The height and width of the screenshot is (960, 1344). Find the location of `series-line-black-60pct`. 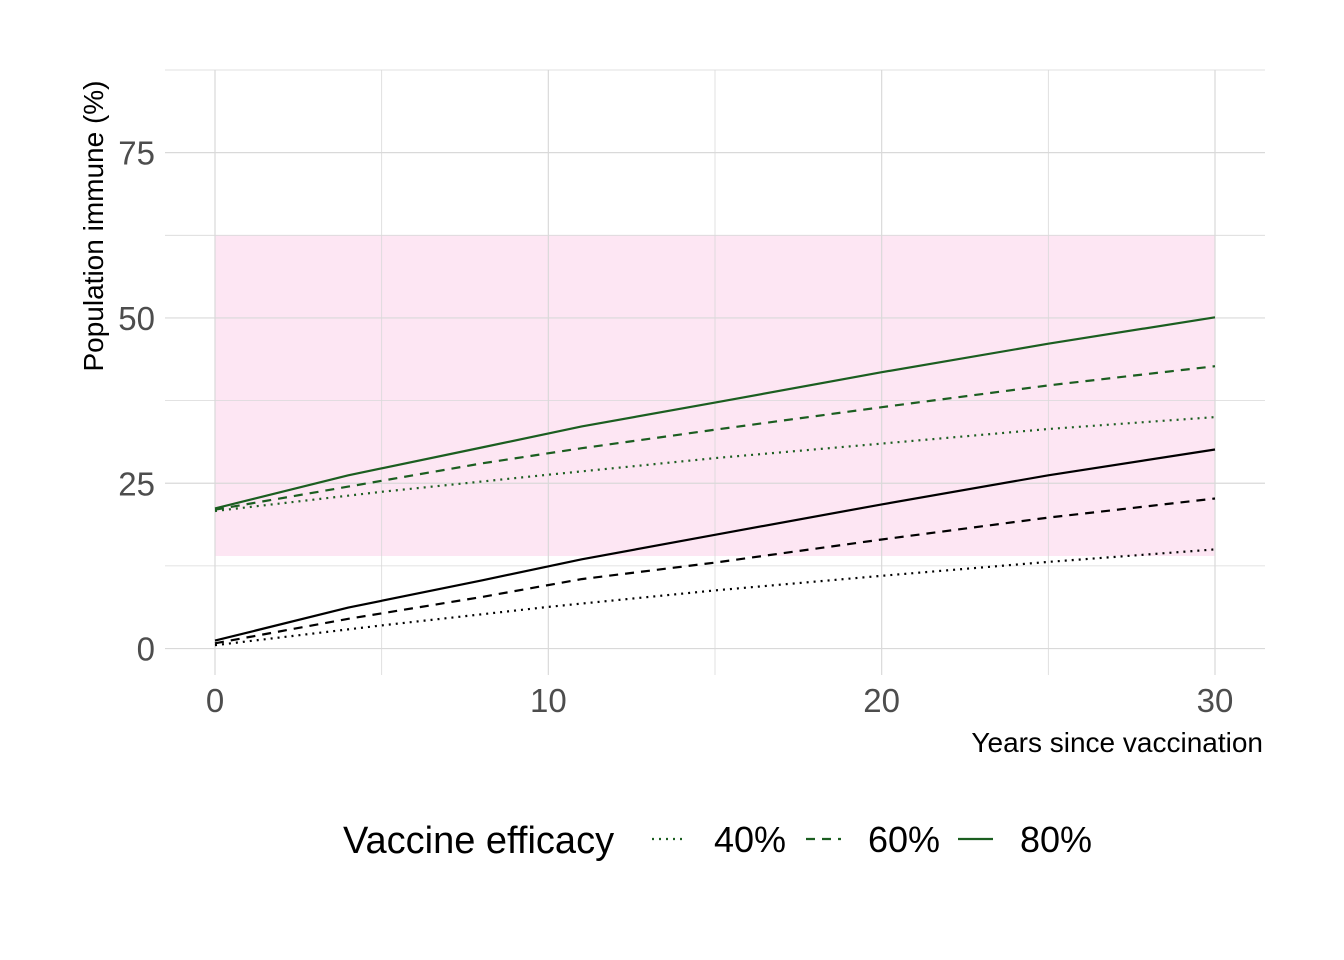

series-line-black-60pct is located at coordinates (715, 571).